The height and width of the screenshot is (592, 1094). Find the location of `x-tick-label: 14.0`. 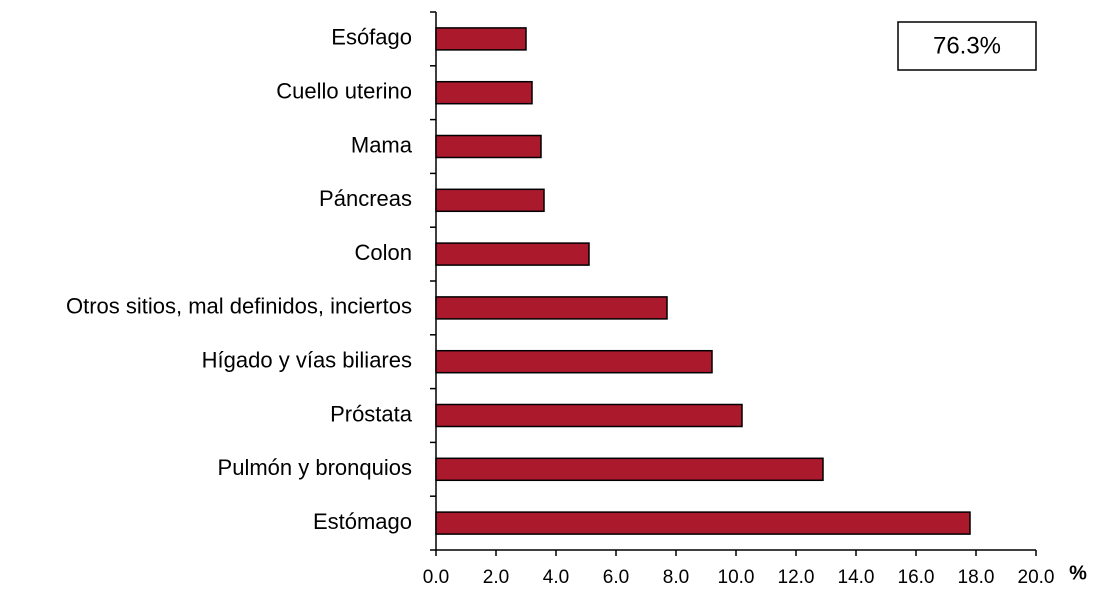

x-tick-label: 14.0 is located at coordinates (856, 577).